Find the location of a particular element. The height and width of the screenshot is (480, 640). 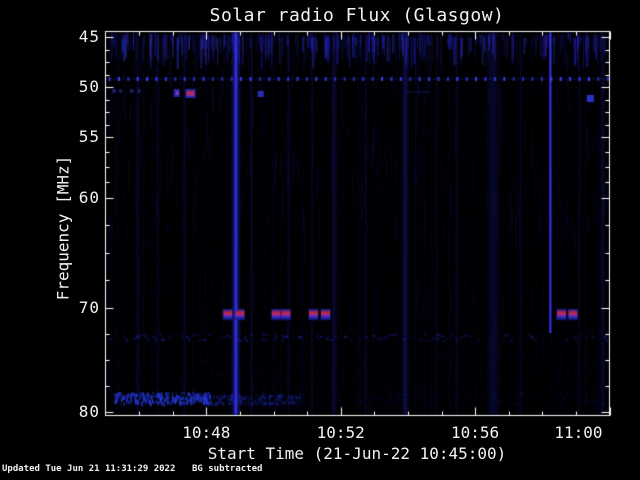

y-tick-label: 45 is located at coordinates (89, 37).